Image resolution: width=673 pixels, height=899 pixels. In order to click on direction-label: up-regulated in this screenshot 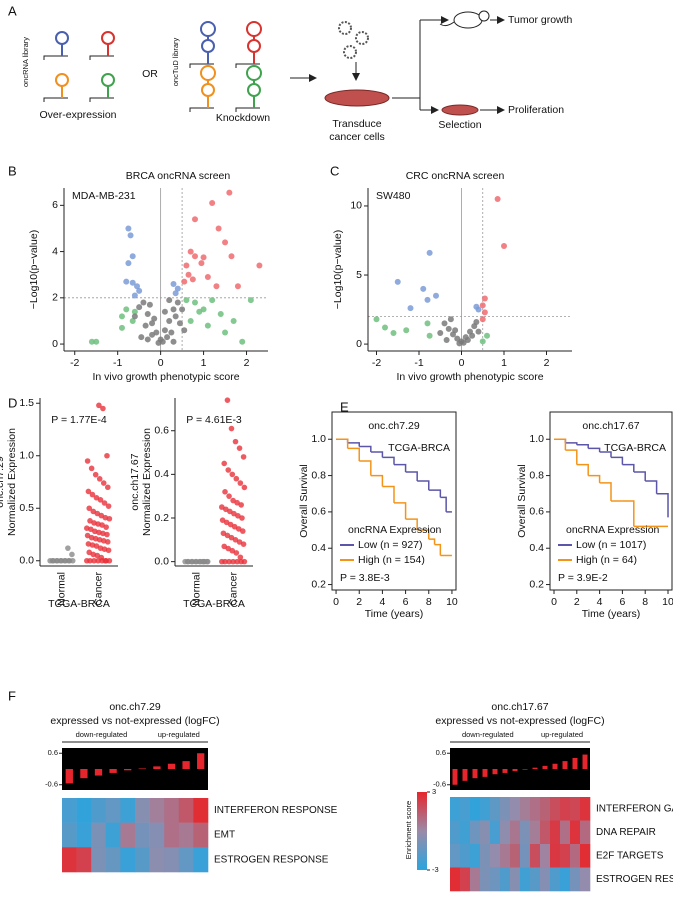, I will do `click(562, 734)`.